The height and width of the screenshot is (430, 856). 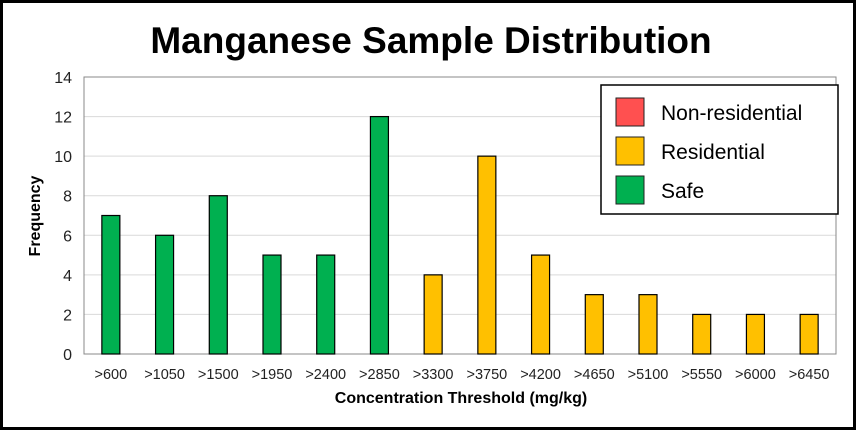 What do you see at coordinates (325, 375) in the screenshot?
I see `x-tick-label: >2400` at bounding box center [325, 375].